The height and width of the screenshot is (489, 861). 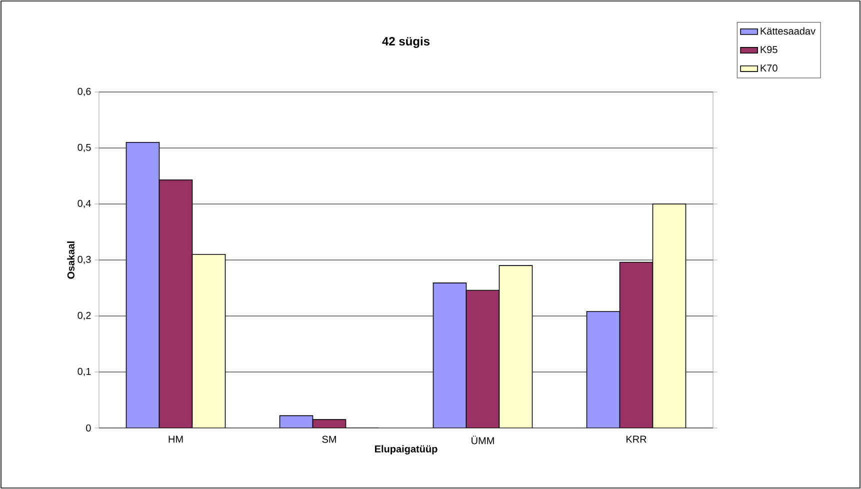 I want to click on y-tick-label: 0,5, so click(x=84, y=148).